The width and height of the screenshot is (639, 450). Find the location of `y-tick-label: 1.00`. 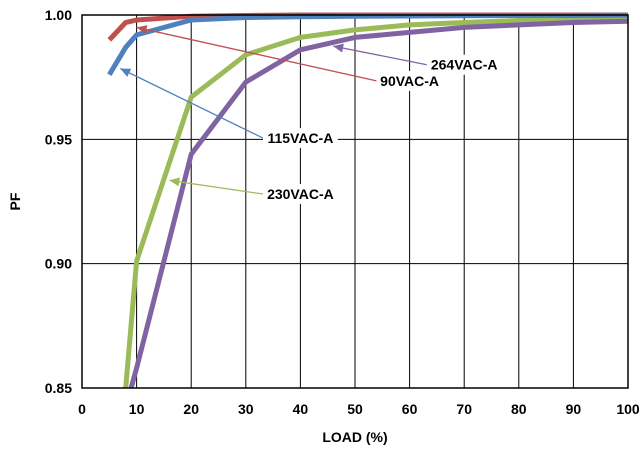

y-tick-label: 1.00 is located at coordinates (58, 15).